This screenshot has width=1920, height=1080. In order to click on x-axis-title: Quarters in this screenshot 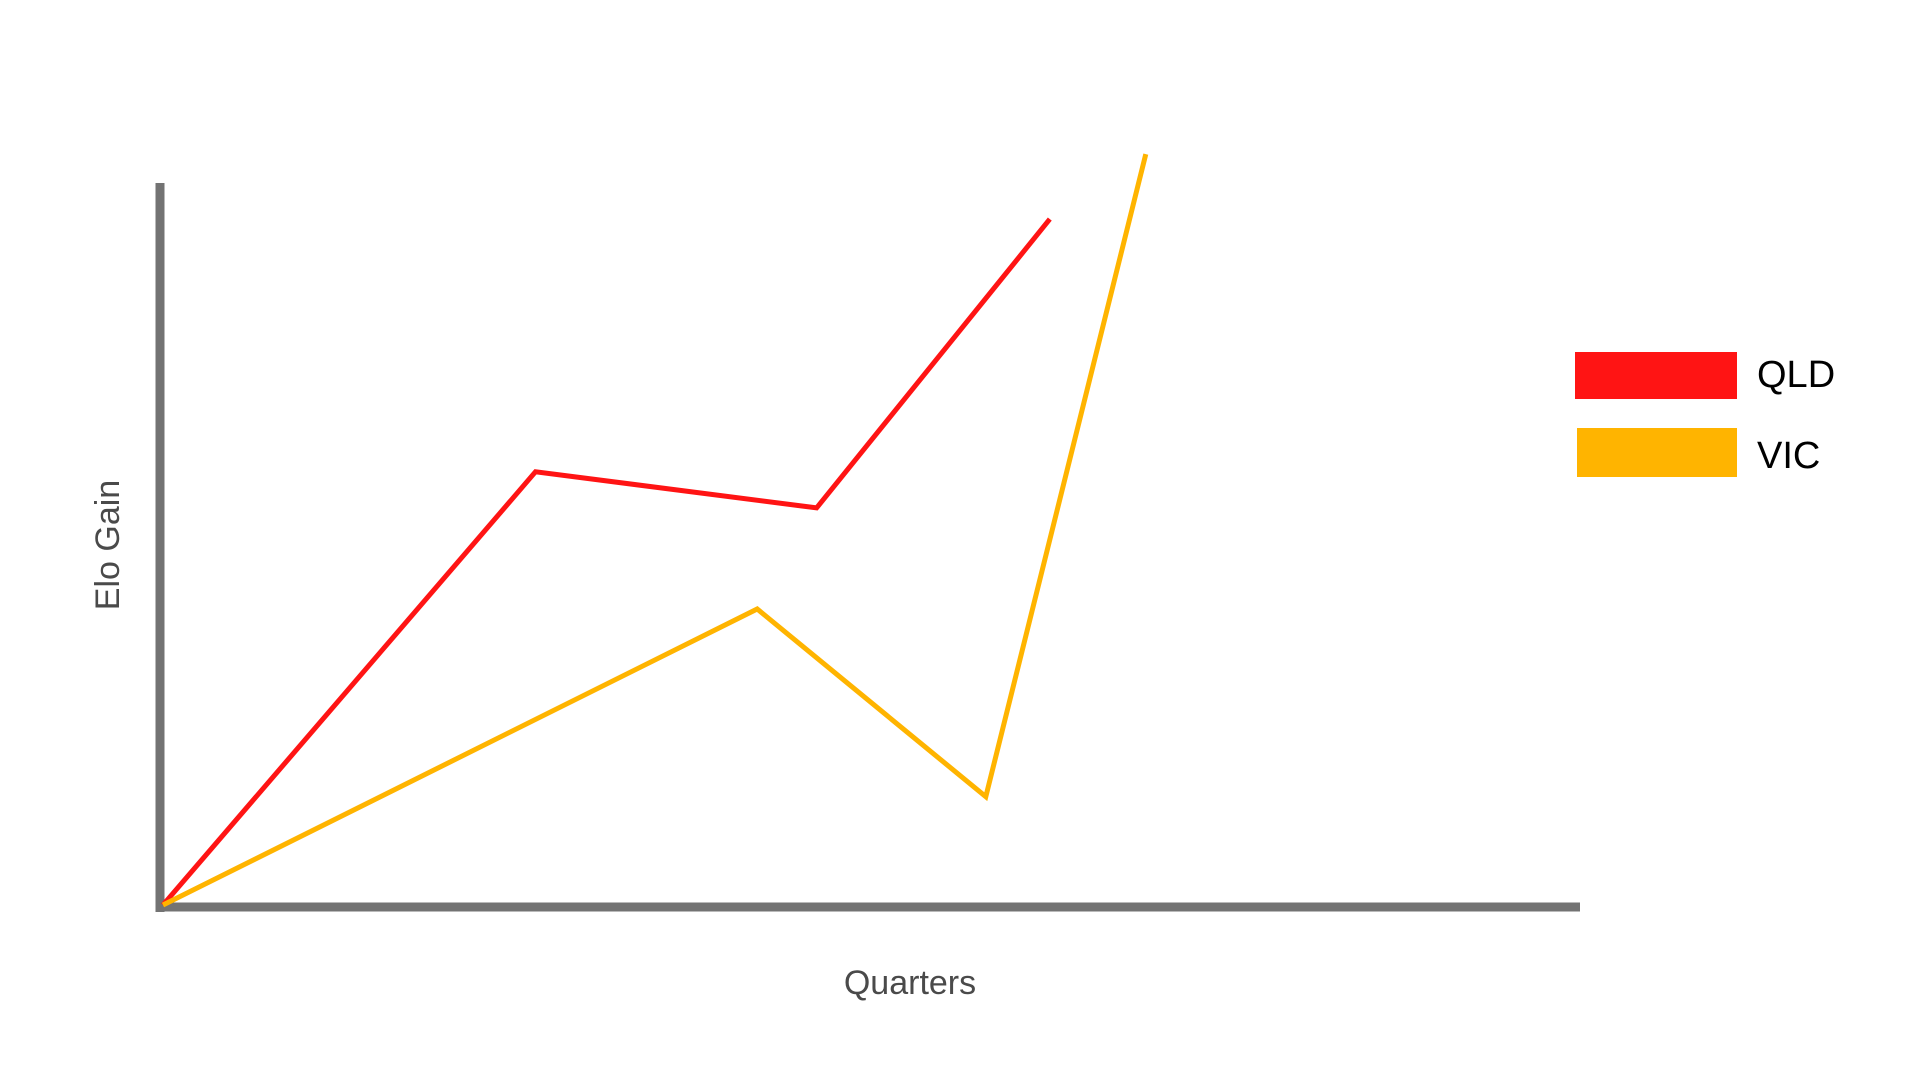, I will do `click(910, 983)`.